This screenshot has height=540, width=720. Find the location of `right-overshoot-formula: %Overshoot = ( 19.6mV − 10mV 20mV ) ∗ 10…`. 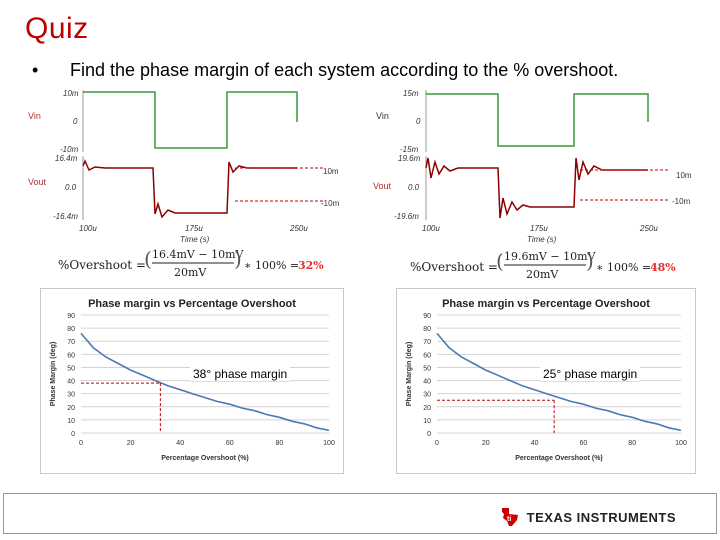

right-overshoot-formula: %Overshoot = ( 19.6mV − 10mV 20mV ) ∗ 10… is located at coordinates (543, 265).